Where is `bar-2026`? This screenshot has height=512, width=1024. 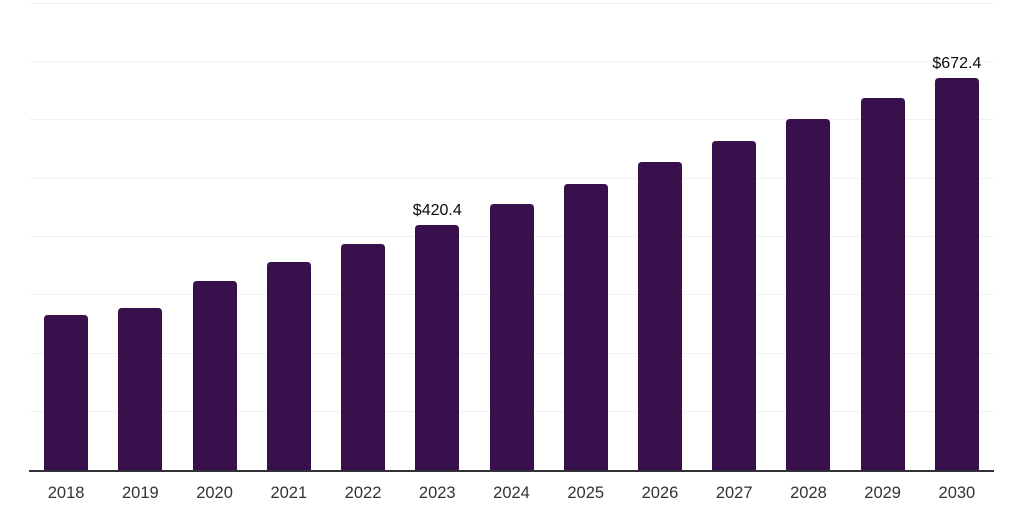 bar-2026 is located at coordinates (659, 316).